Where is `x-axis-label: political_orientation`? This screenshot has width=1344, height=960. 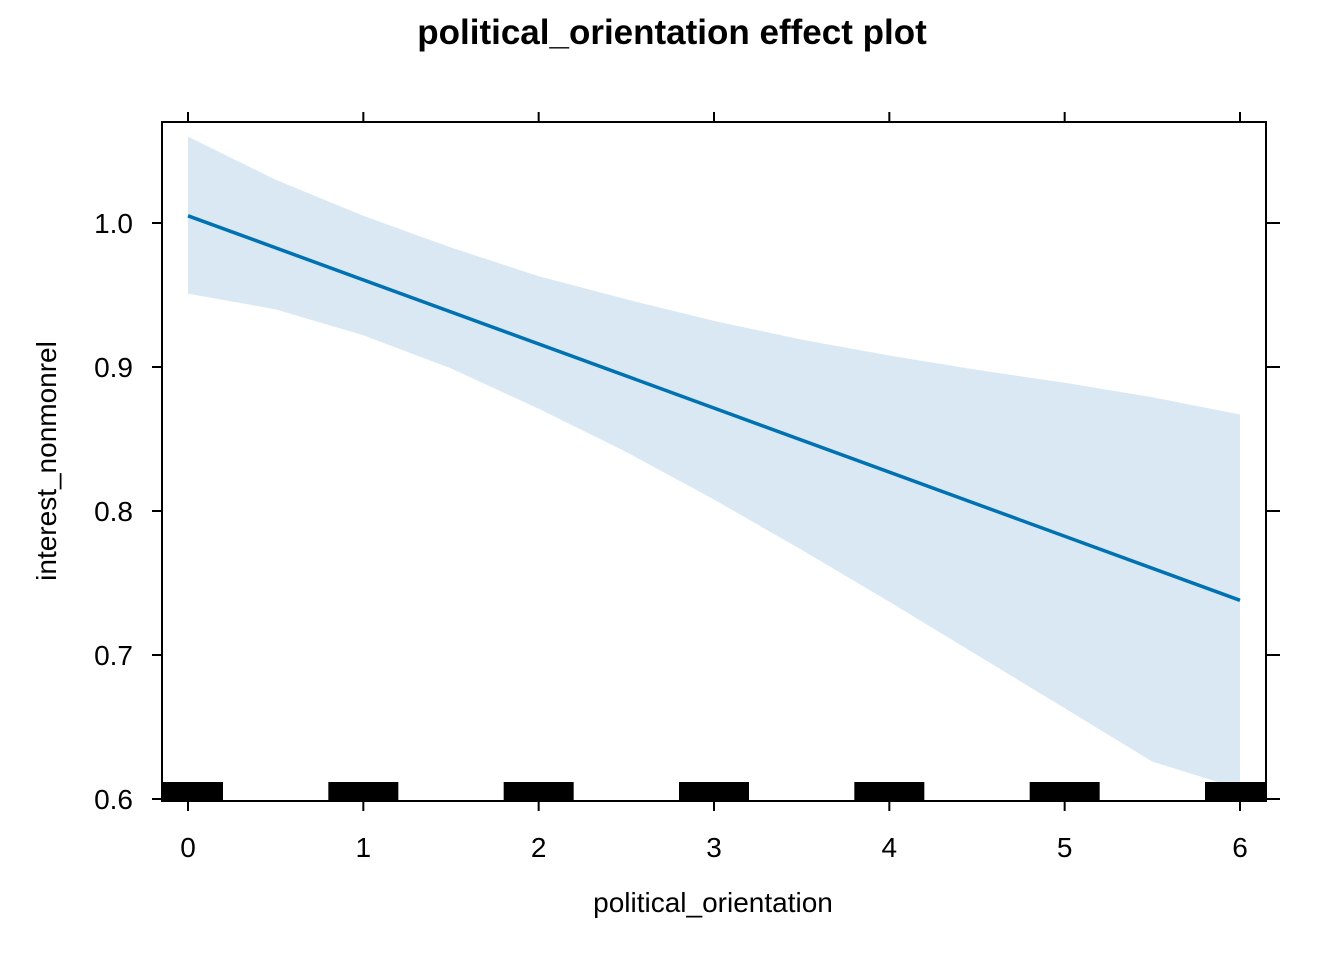 x-axis-label: political_orientation is located at coordinates (713, 902).